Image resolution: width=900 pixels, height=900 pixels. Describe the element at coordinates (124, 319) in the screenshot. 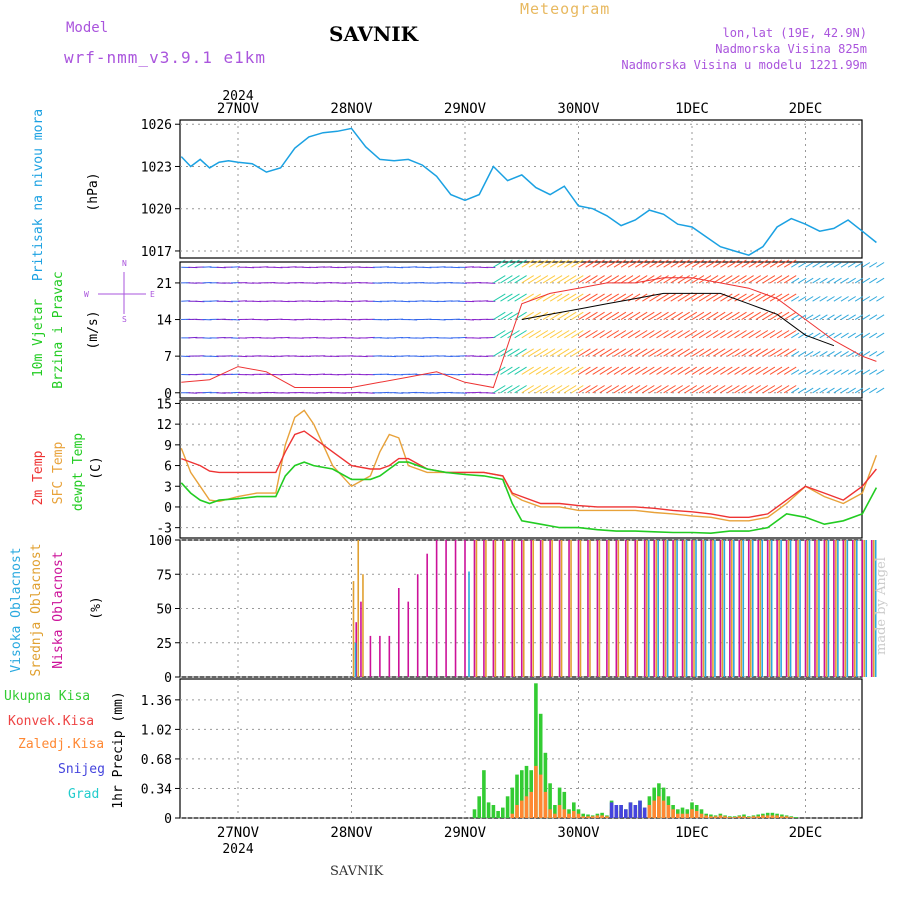

I see `compass-south: S` at that location.